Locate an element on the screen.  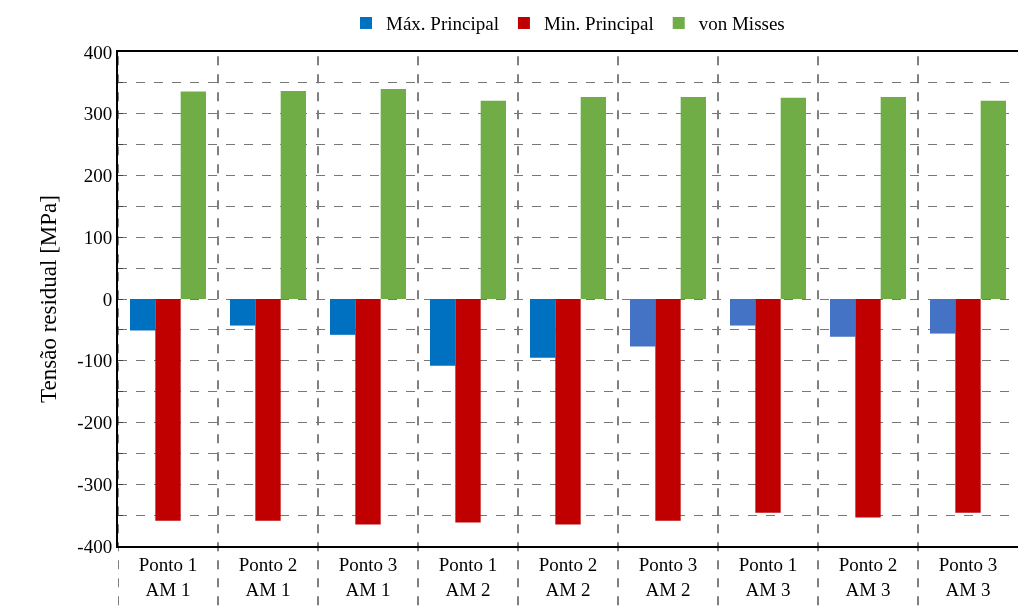
y-tick-label: 0 is located at coordinates (107, 299).